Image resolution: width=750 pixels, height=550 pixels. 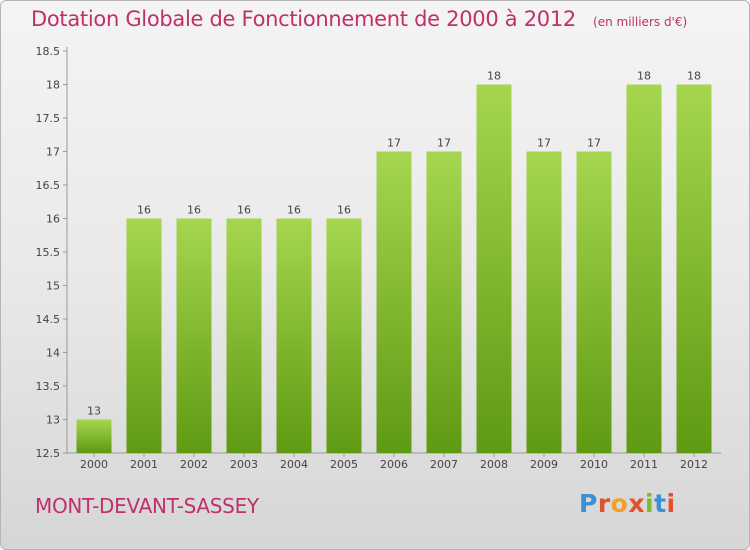 What do you see at coordinates (48, 51) in the screenshot?
I see `y-tick-label: 18.5` at bounding box center [48, 51].